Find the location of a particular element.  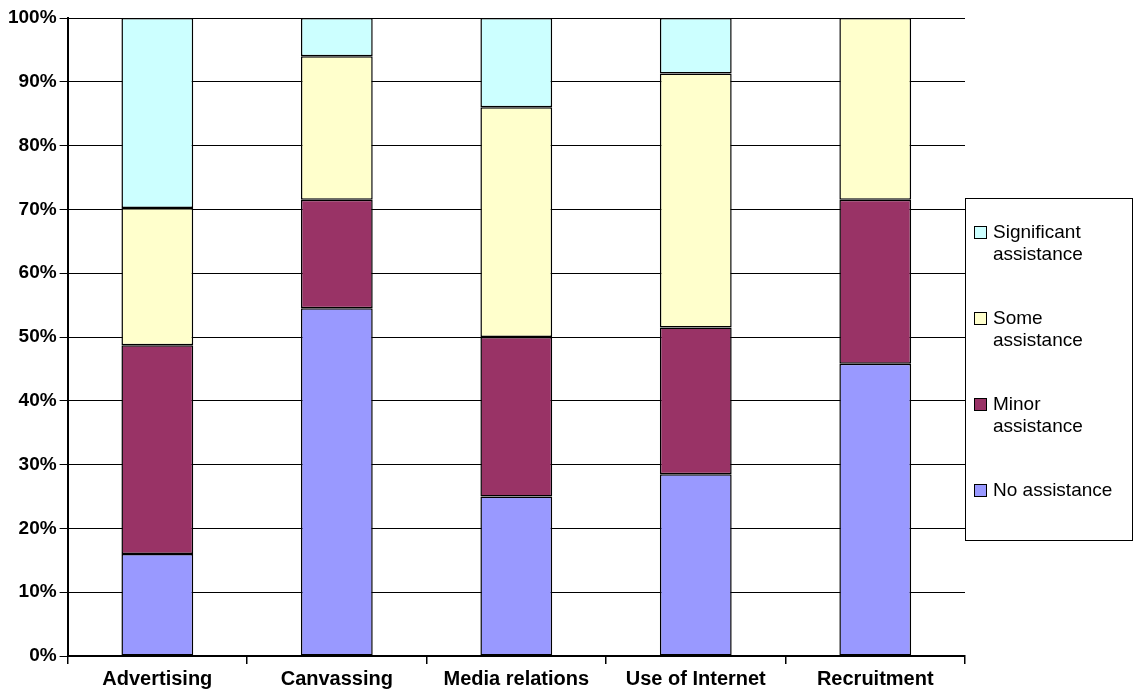

legend-label: Some assistance is located at coordinates (1038, 329).